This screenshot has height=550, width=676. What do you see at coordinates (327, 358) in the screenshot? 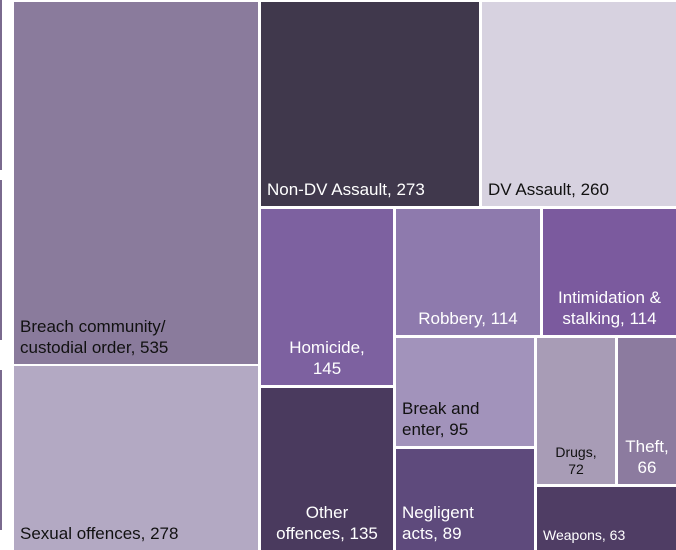
I see `treemap-tile-label: Homicide, 145` at bounding box center [327, 358].